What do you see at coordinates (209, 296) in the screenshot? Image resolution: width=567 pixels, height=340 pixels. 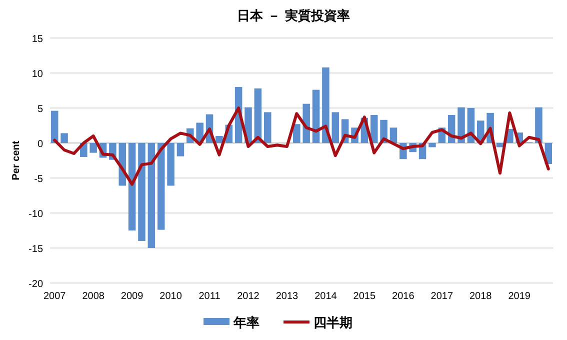 I see `x-tick-label: 2011` at bounding box center [209, 296].